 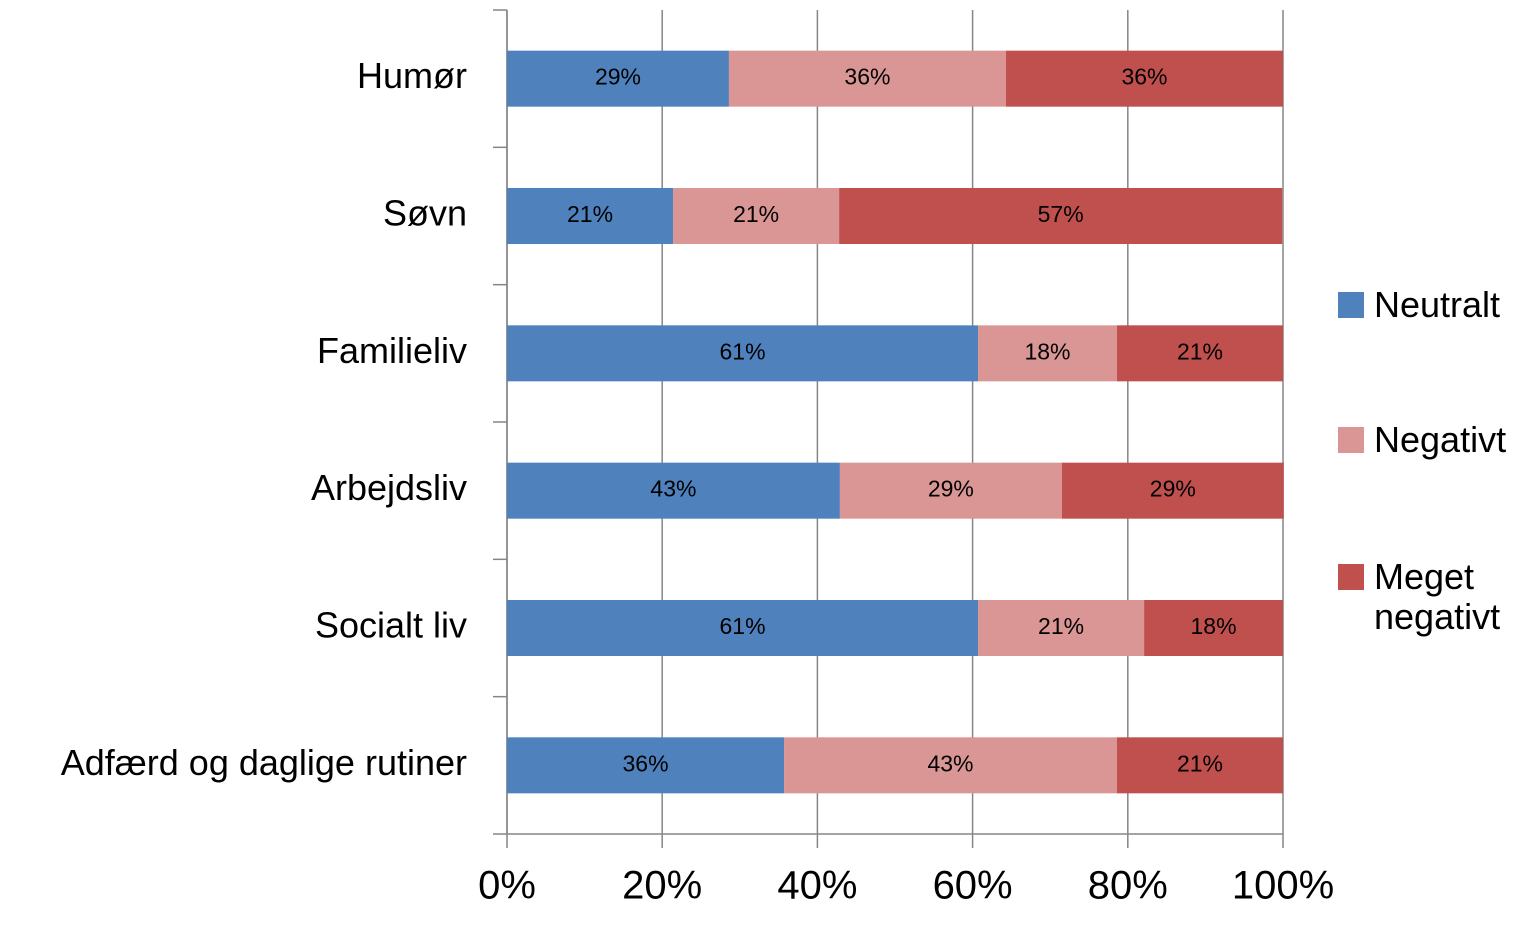 I want to click on x-tick-label: 100%, so click(x=1283, y=886).